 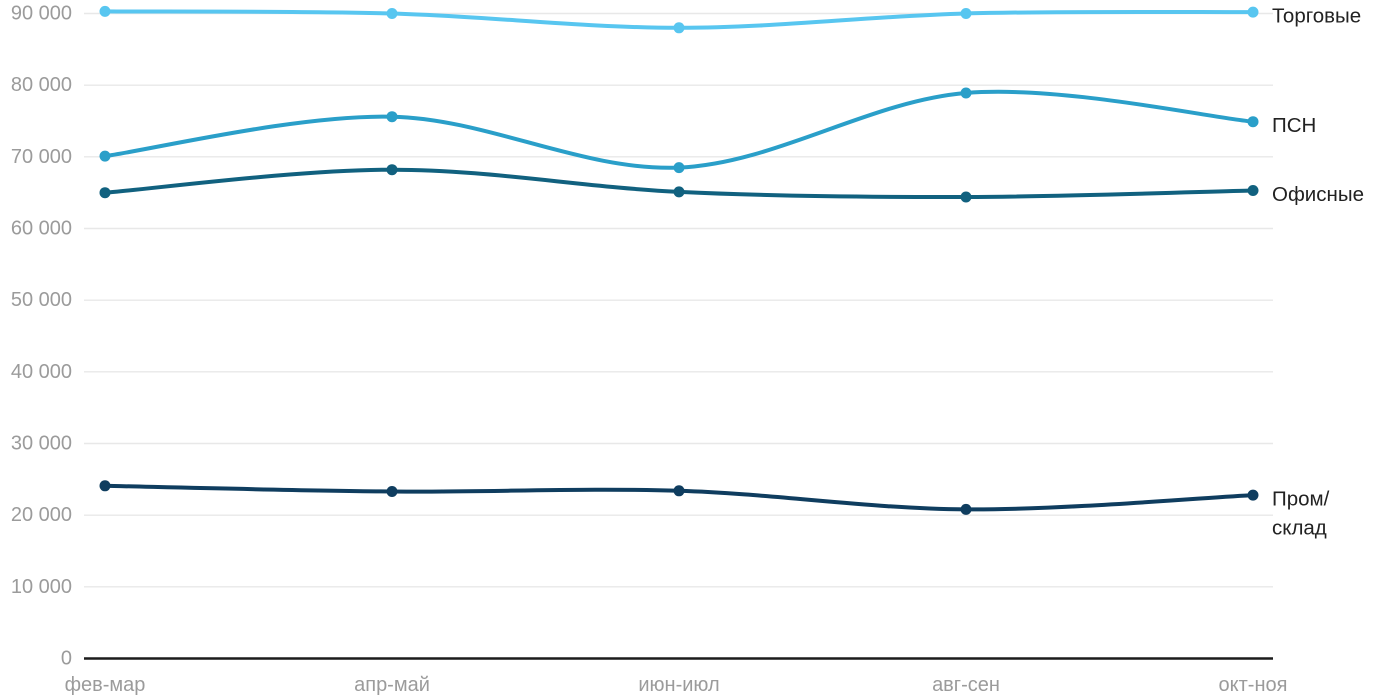 I want to click on x-axis-tick-label: фев-мар, so click(x=105, y=685).